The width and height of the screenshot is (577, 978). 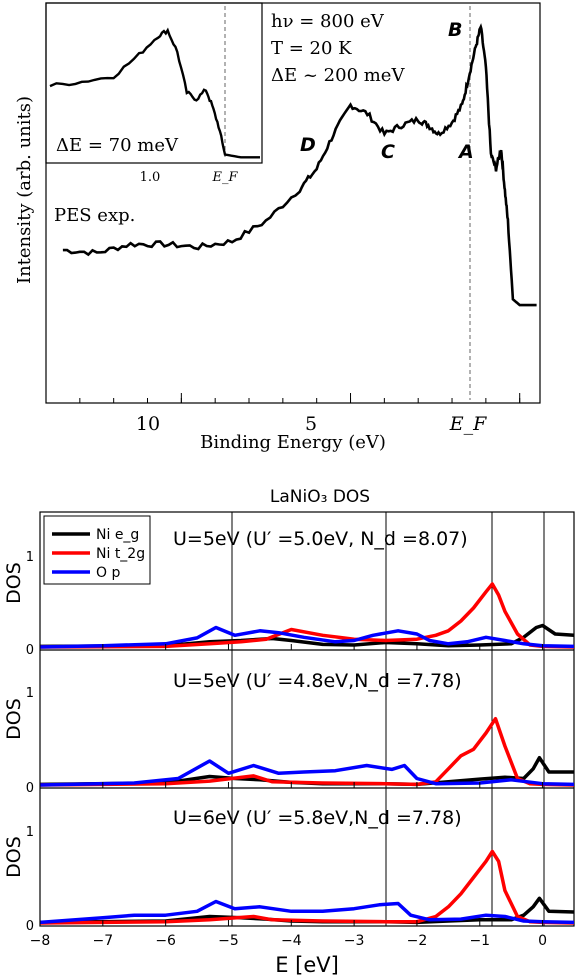 I want to click on dos-ytick-1-p2: 1, so click(x=30, y=693).